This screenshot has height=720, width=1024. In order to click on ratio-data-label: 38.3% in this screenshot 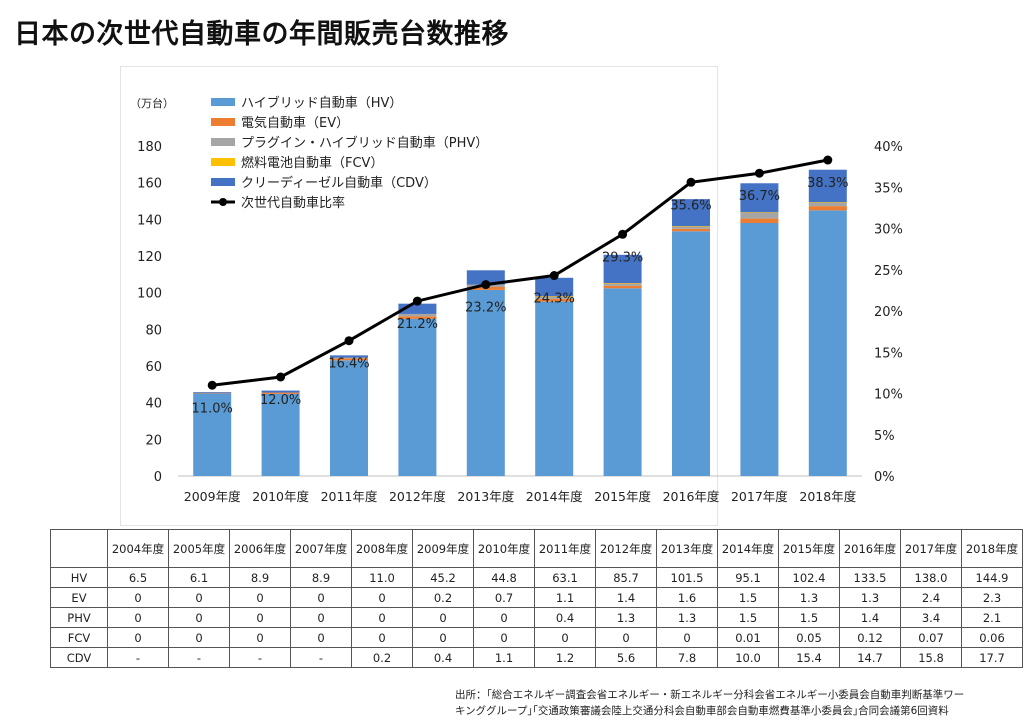, I will do `click(827, 183)`.